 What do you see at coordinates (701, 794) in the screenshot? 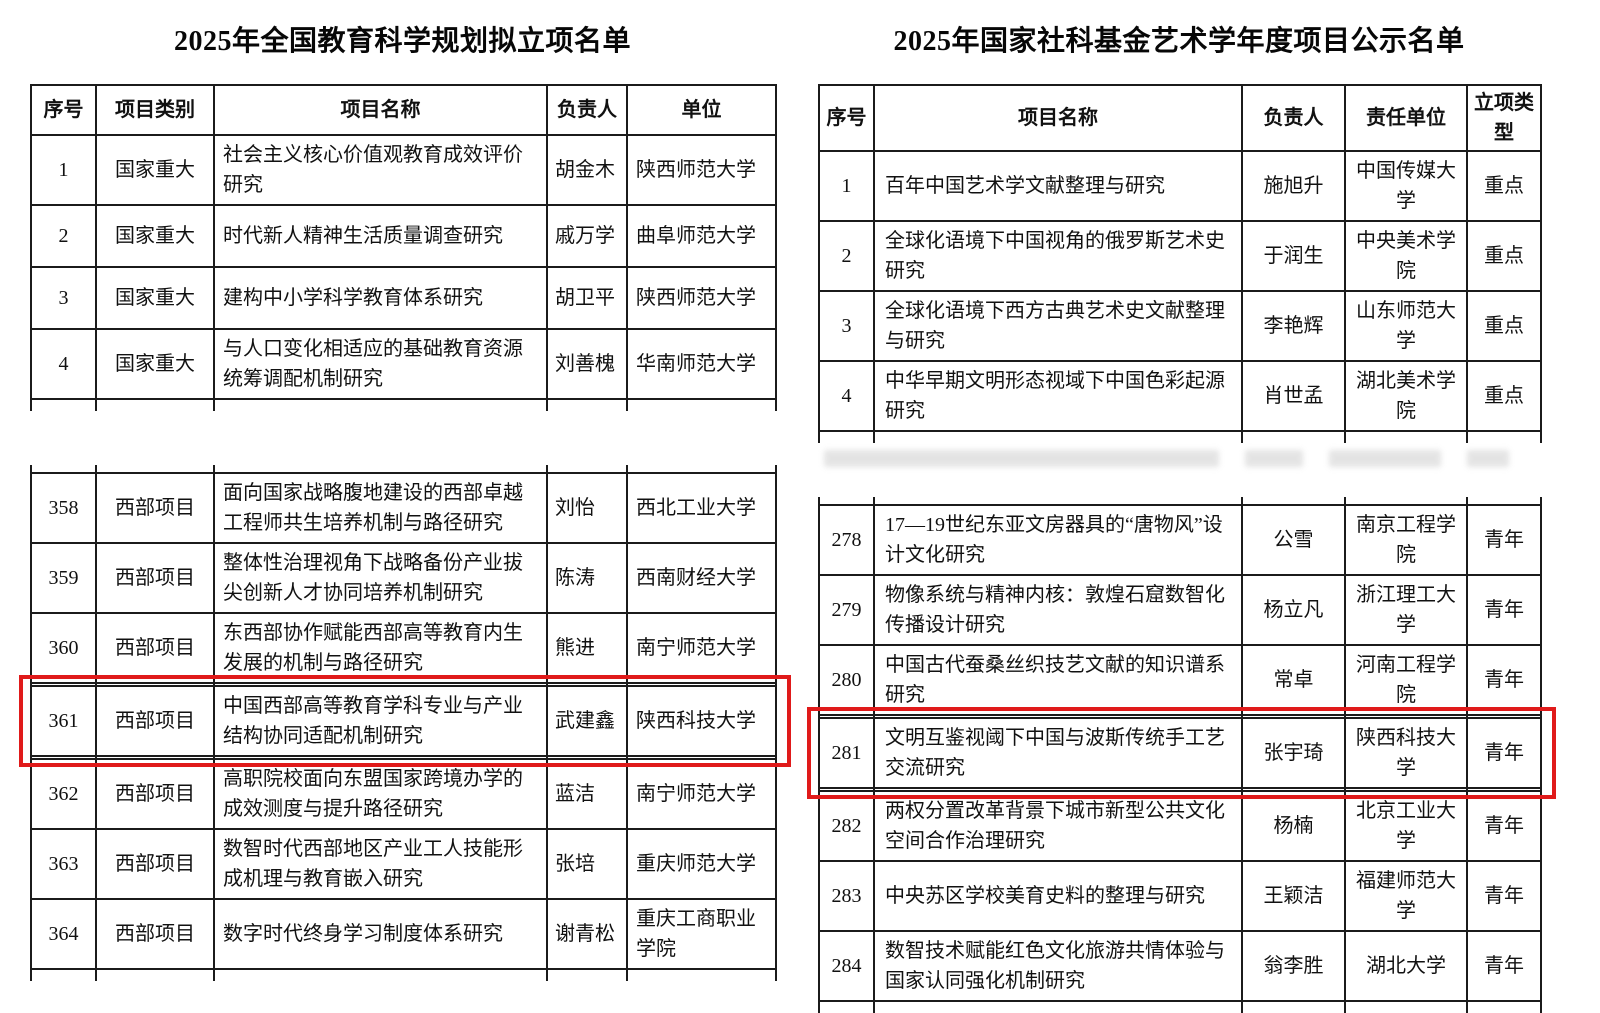
I see `table-cell: 南宁师范大学` at bounding box center [701, 794].